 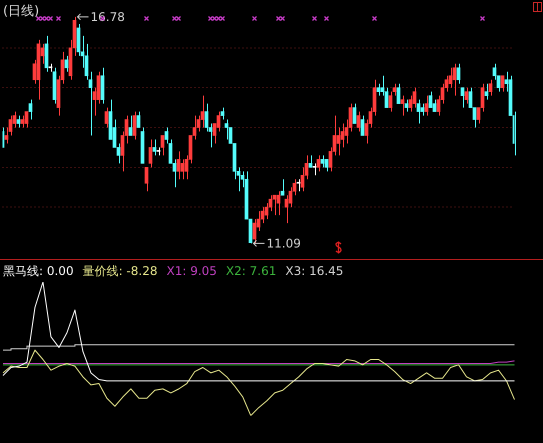 What do you see at coordinates (107, 17) in the screenshot?
I see `annotation: 16.78` at bounding box center [107, 17].